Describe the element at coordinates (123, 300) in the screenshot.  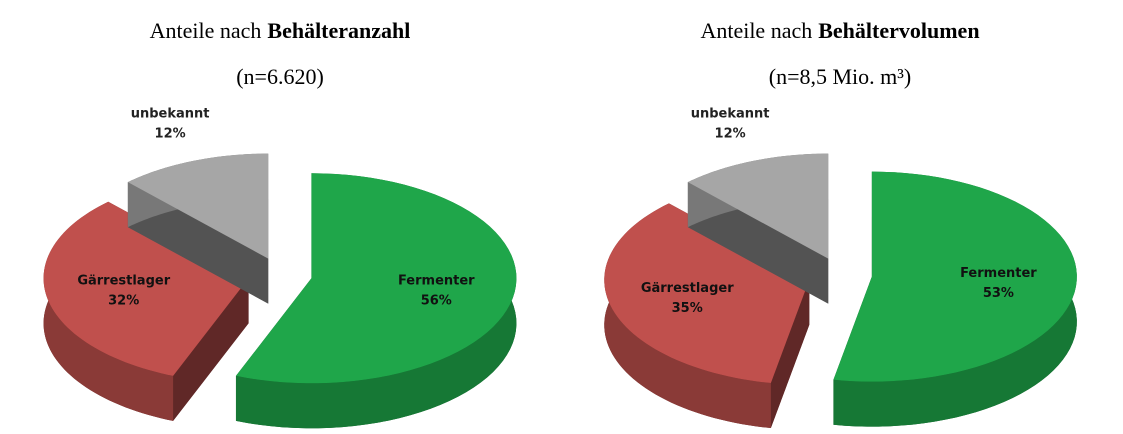
I see `slice-value-label: 32%` at that location.